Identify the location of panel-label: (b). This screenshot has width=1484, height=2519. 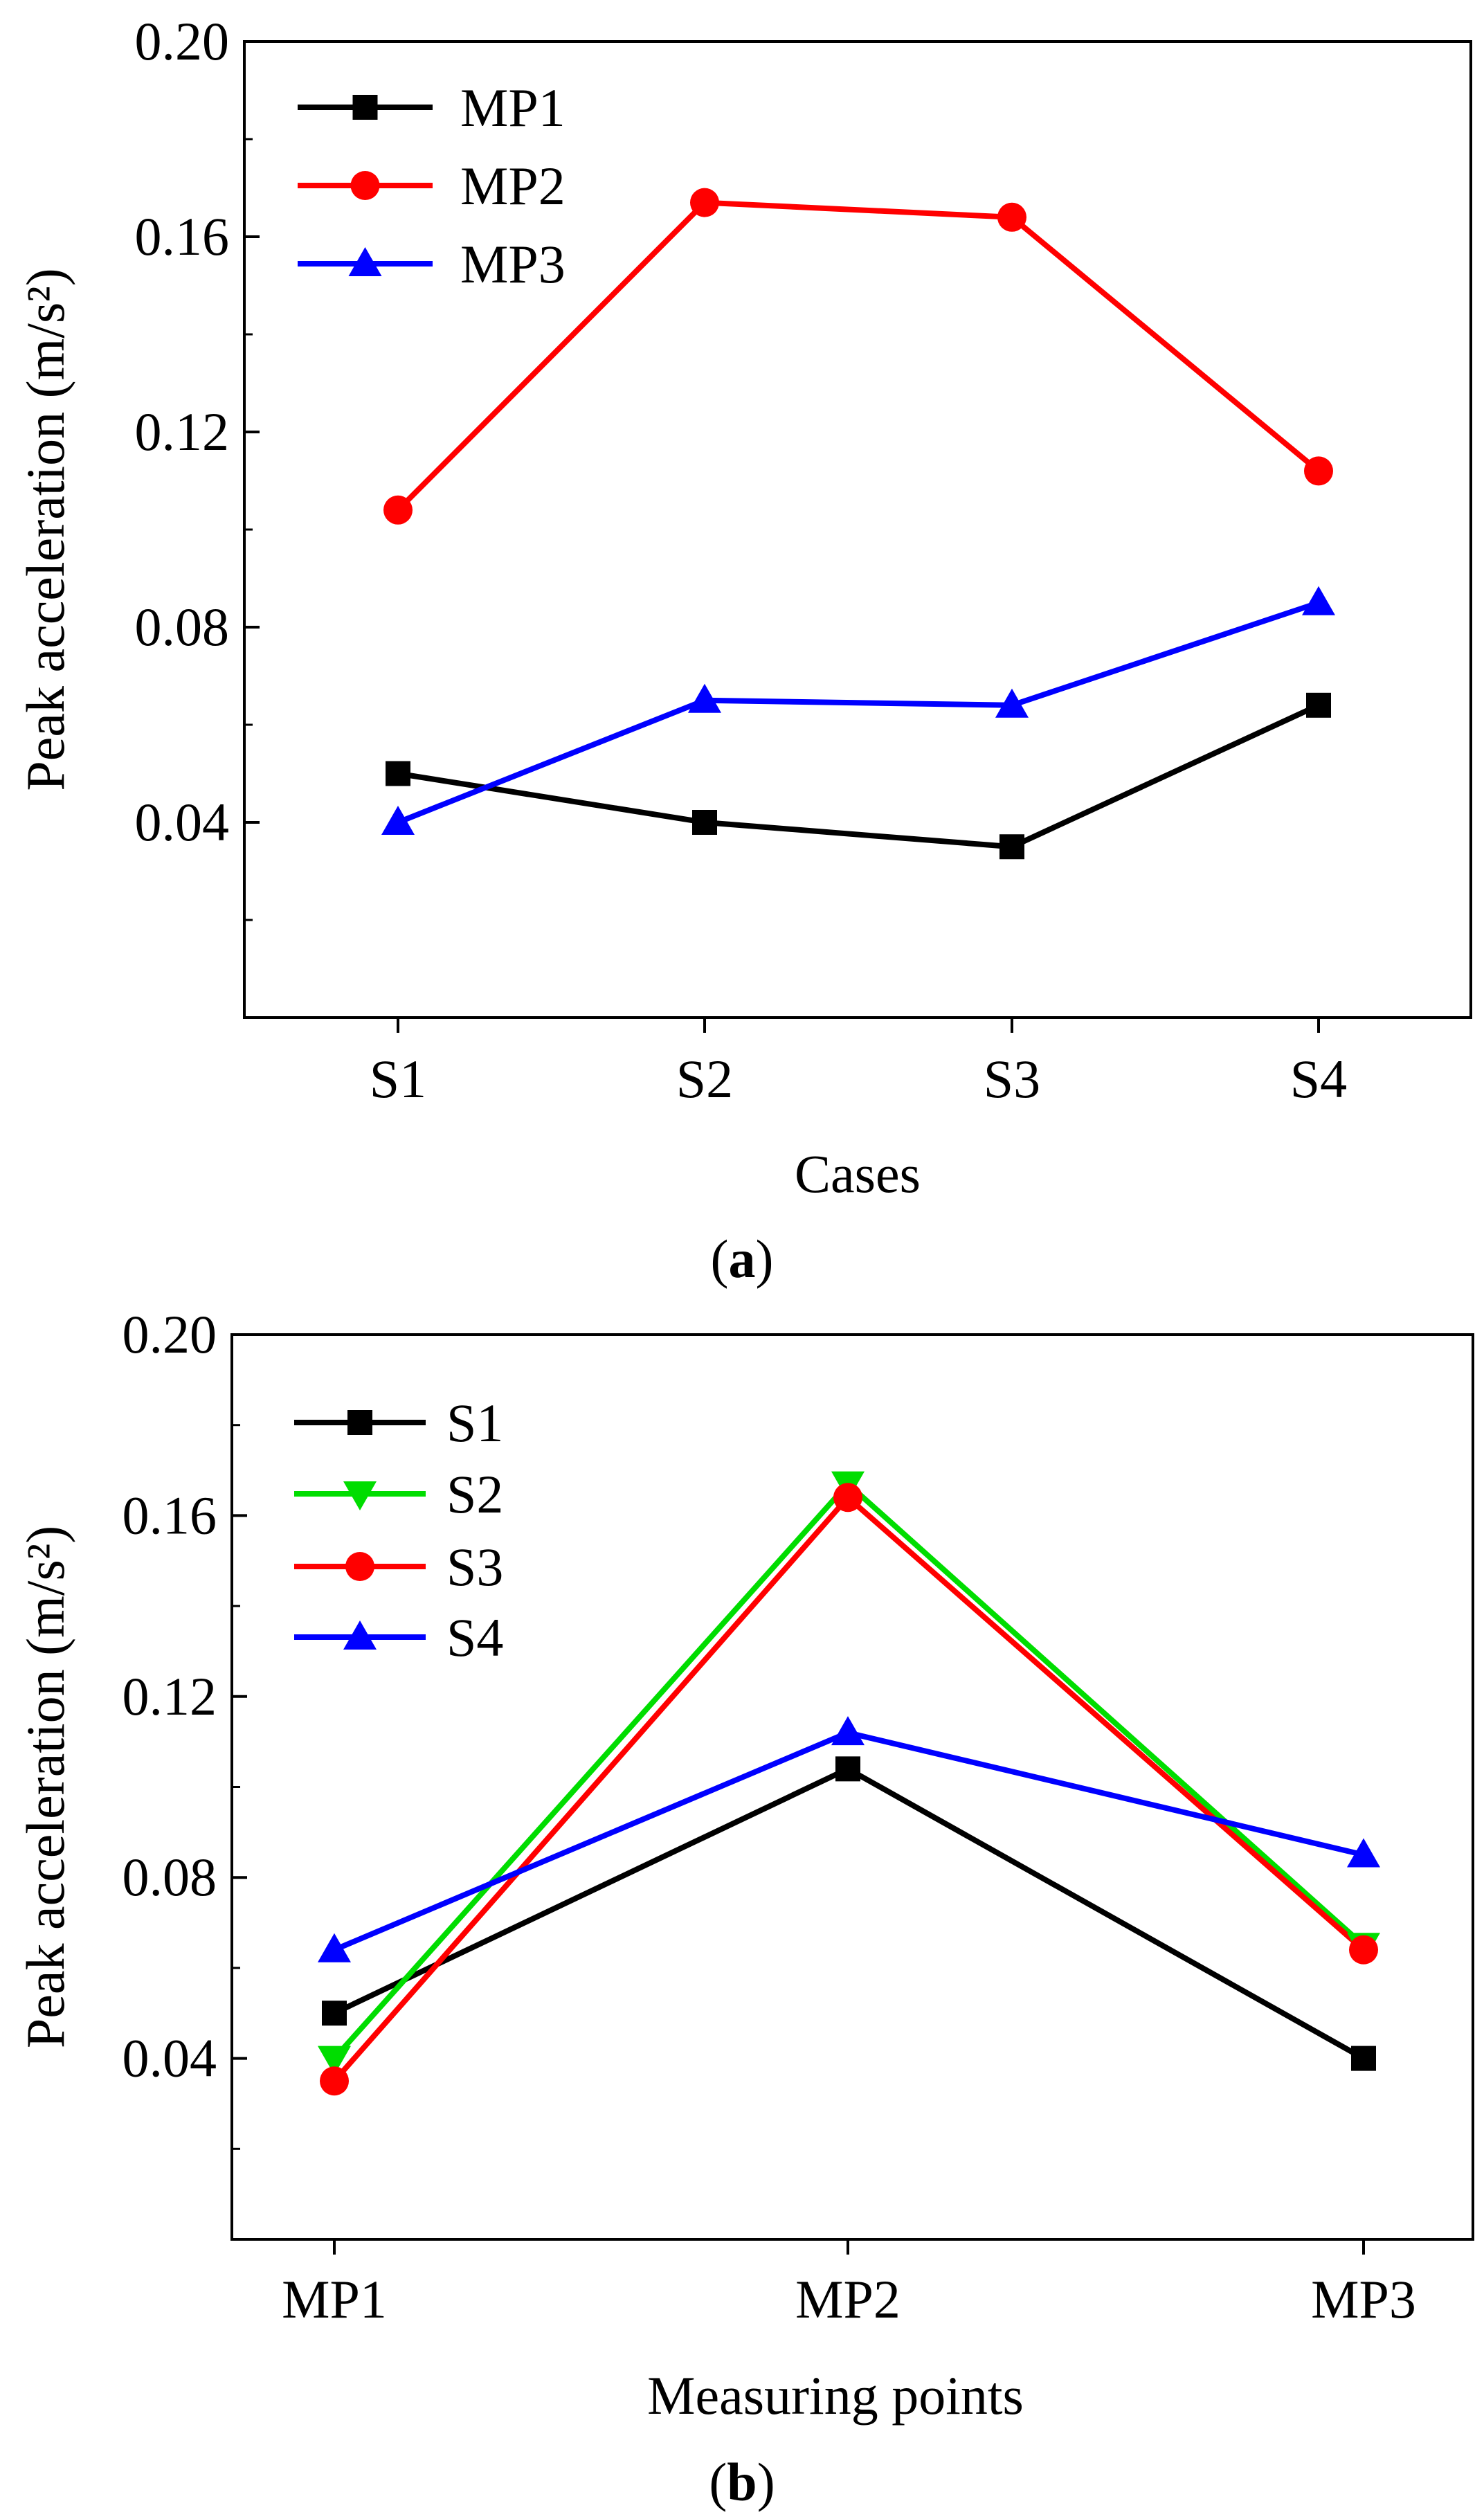
(742, 2482).